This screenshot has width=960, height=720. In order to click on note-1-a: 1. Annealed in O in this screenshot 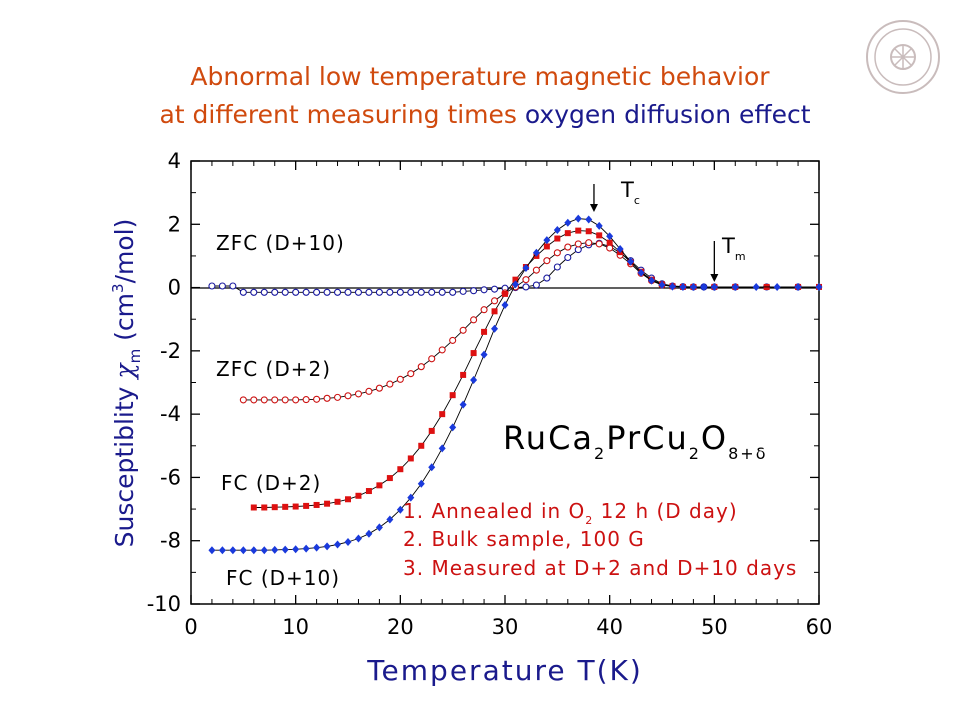, I will do `click(494, 511)`.